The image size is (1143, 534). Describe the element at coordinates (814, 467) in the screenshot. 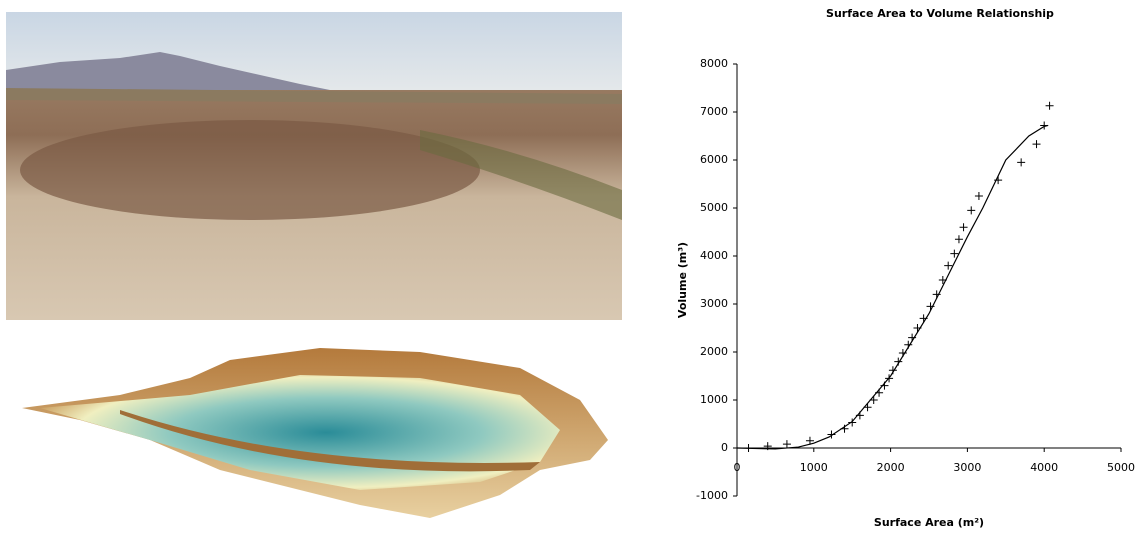

I see `x-tick-label: 1000` at that location.